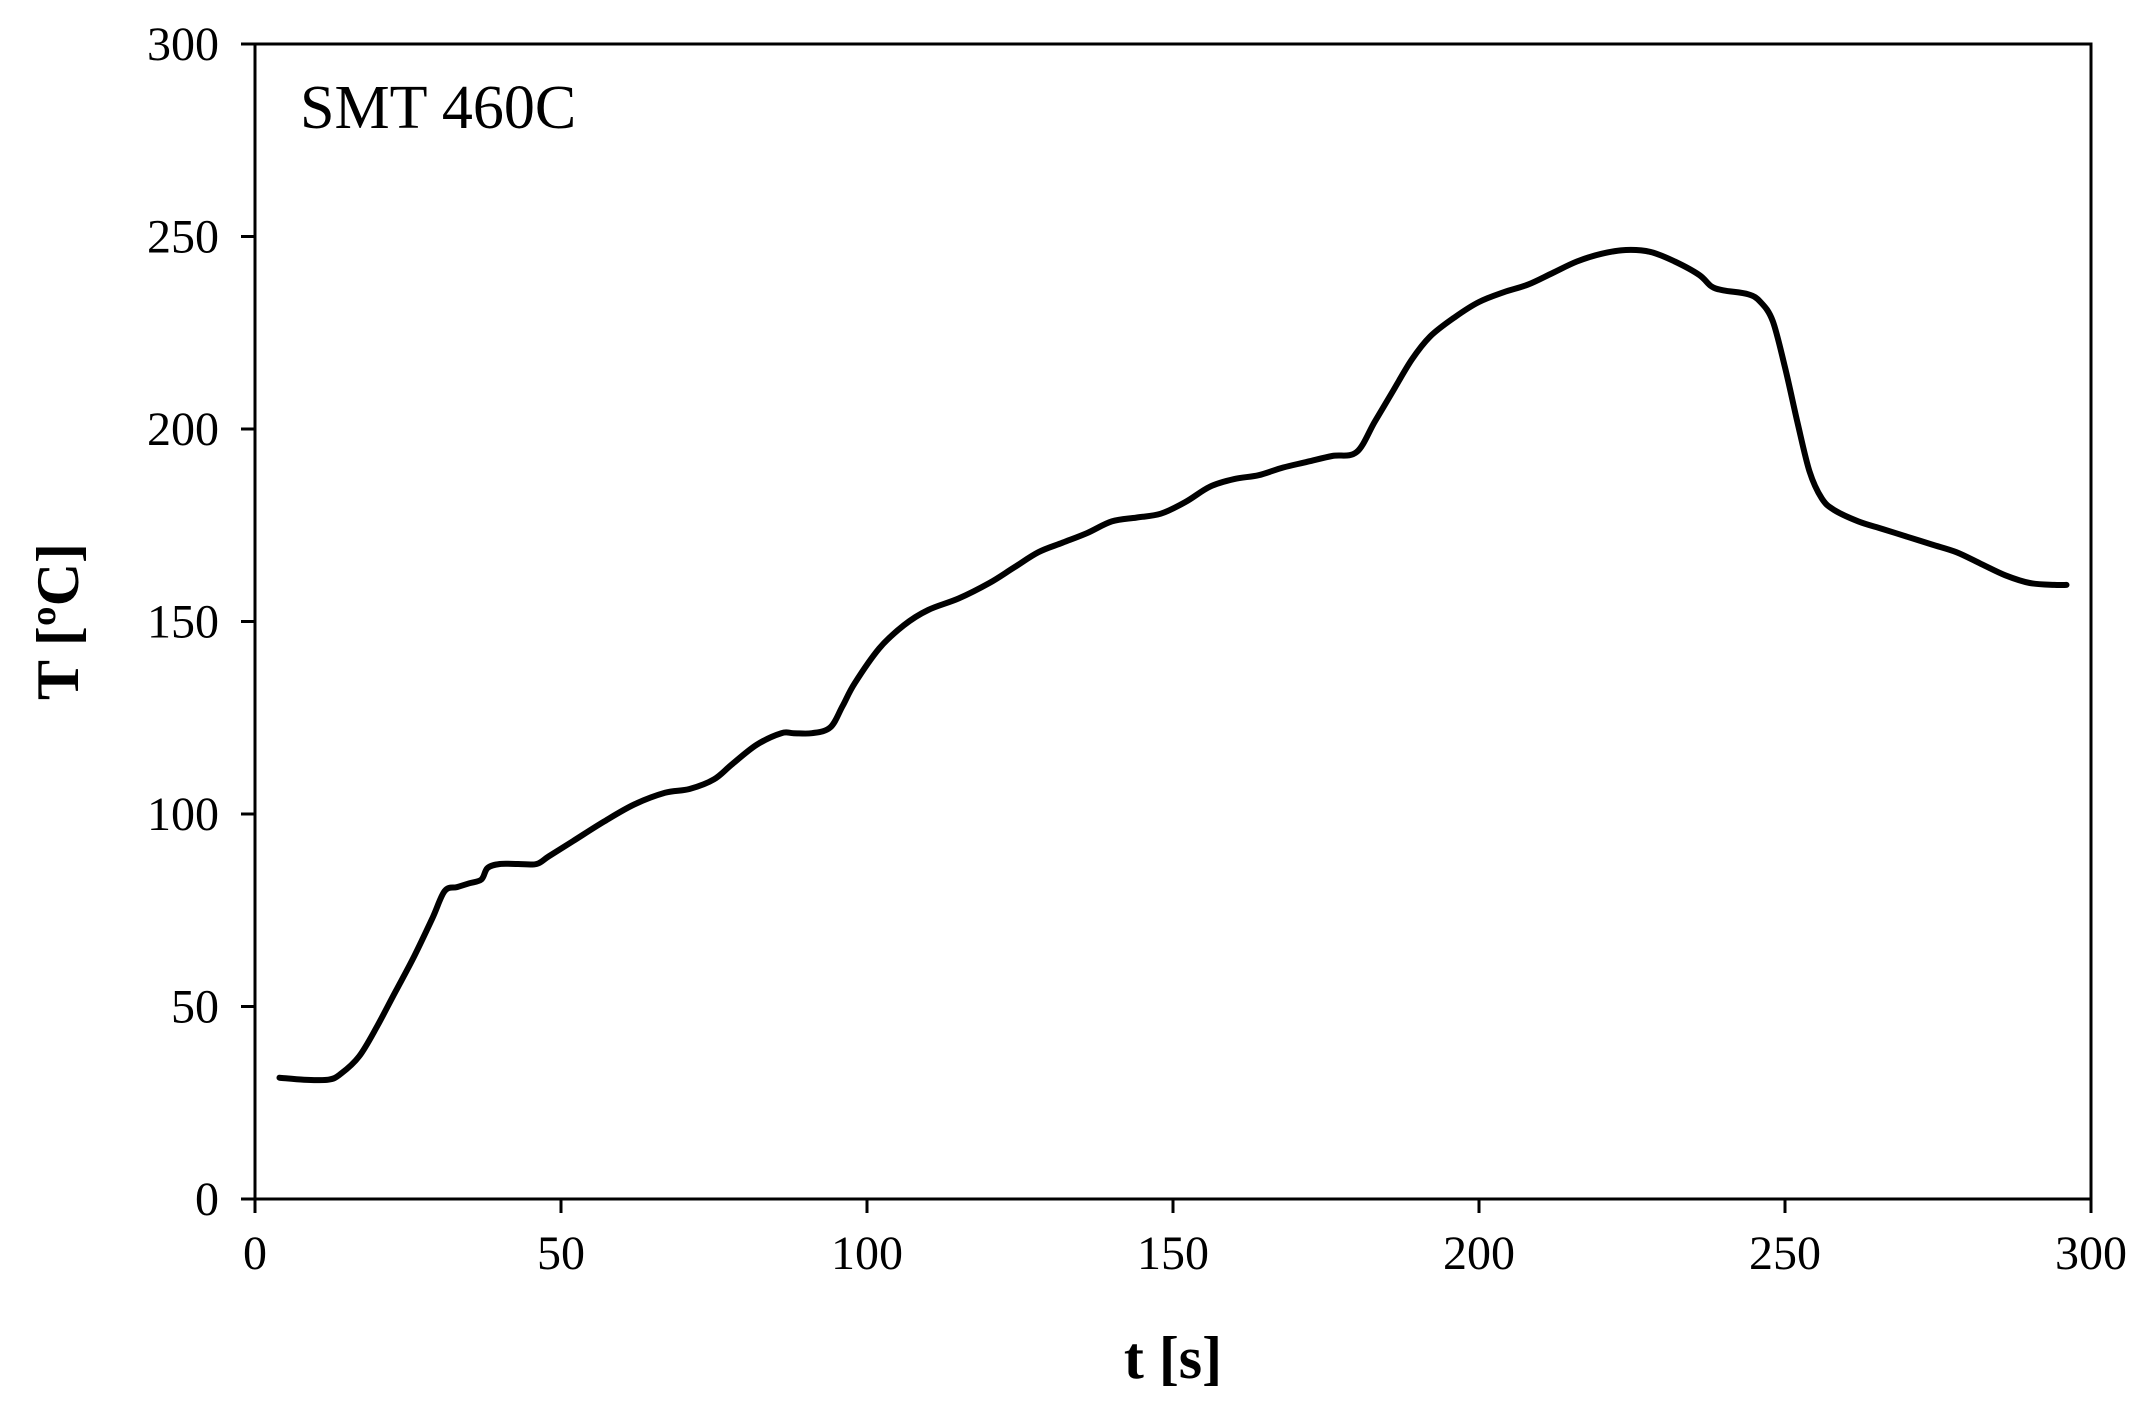  Describe the element at coordinates (867, 1253) in the screenshot. I see `x-tick-label: 100` at that location.